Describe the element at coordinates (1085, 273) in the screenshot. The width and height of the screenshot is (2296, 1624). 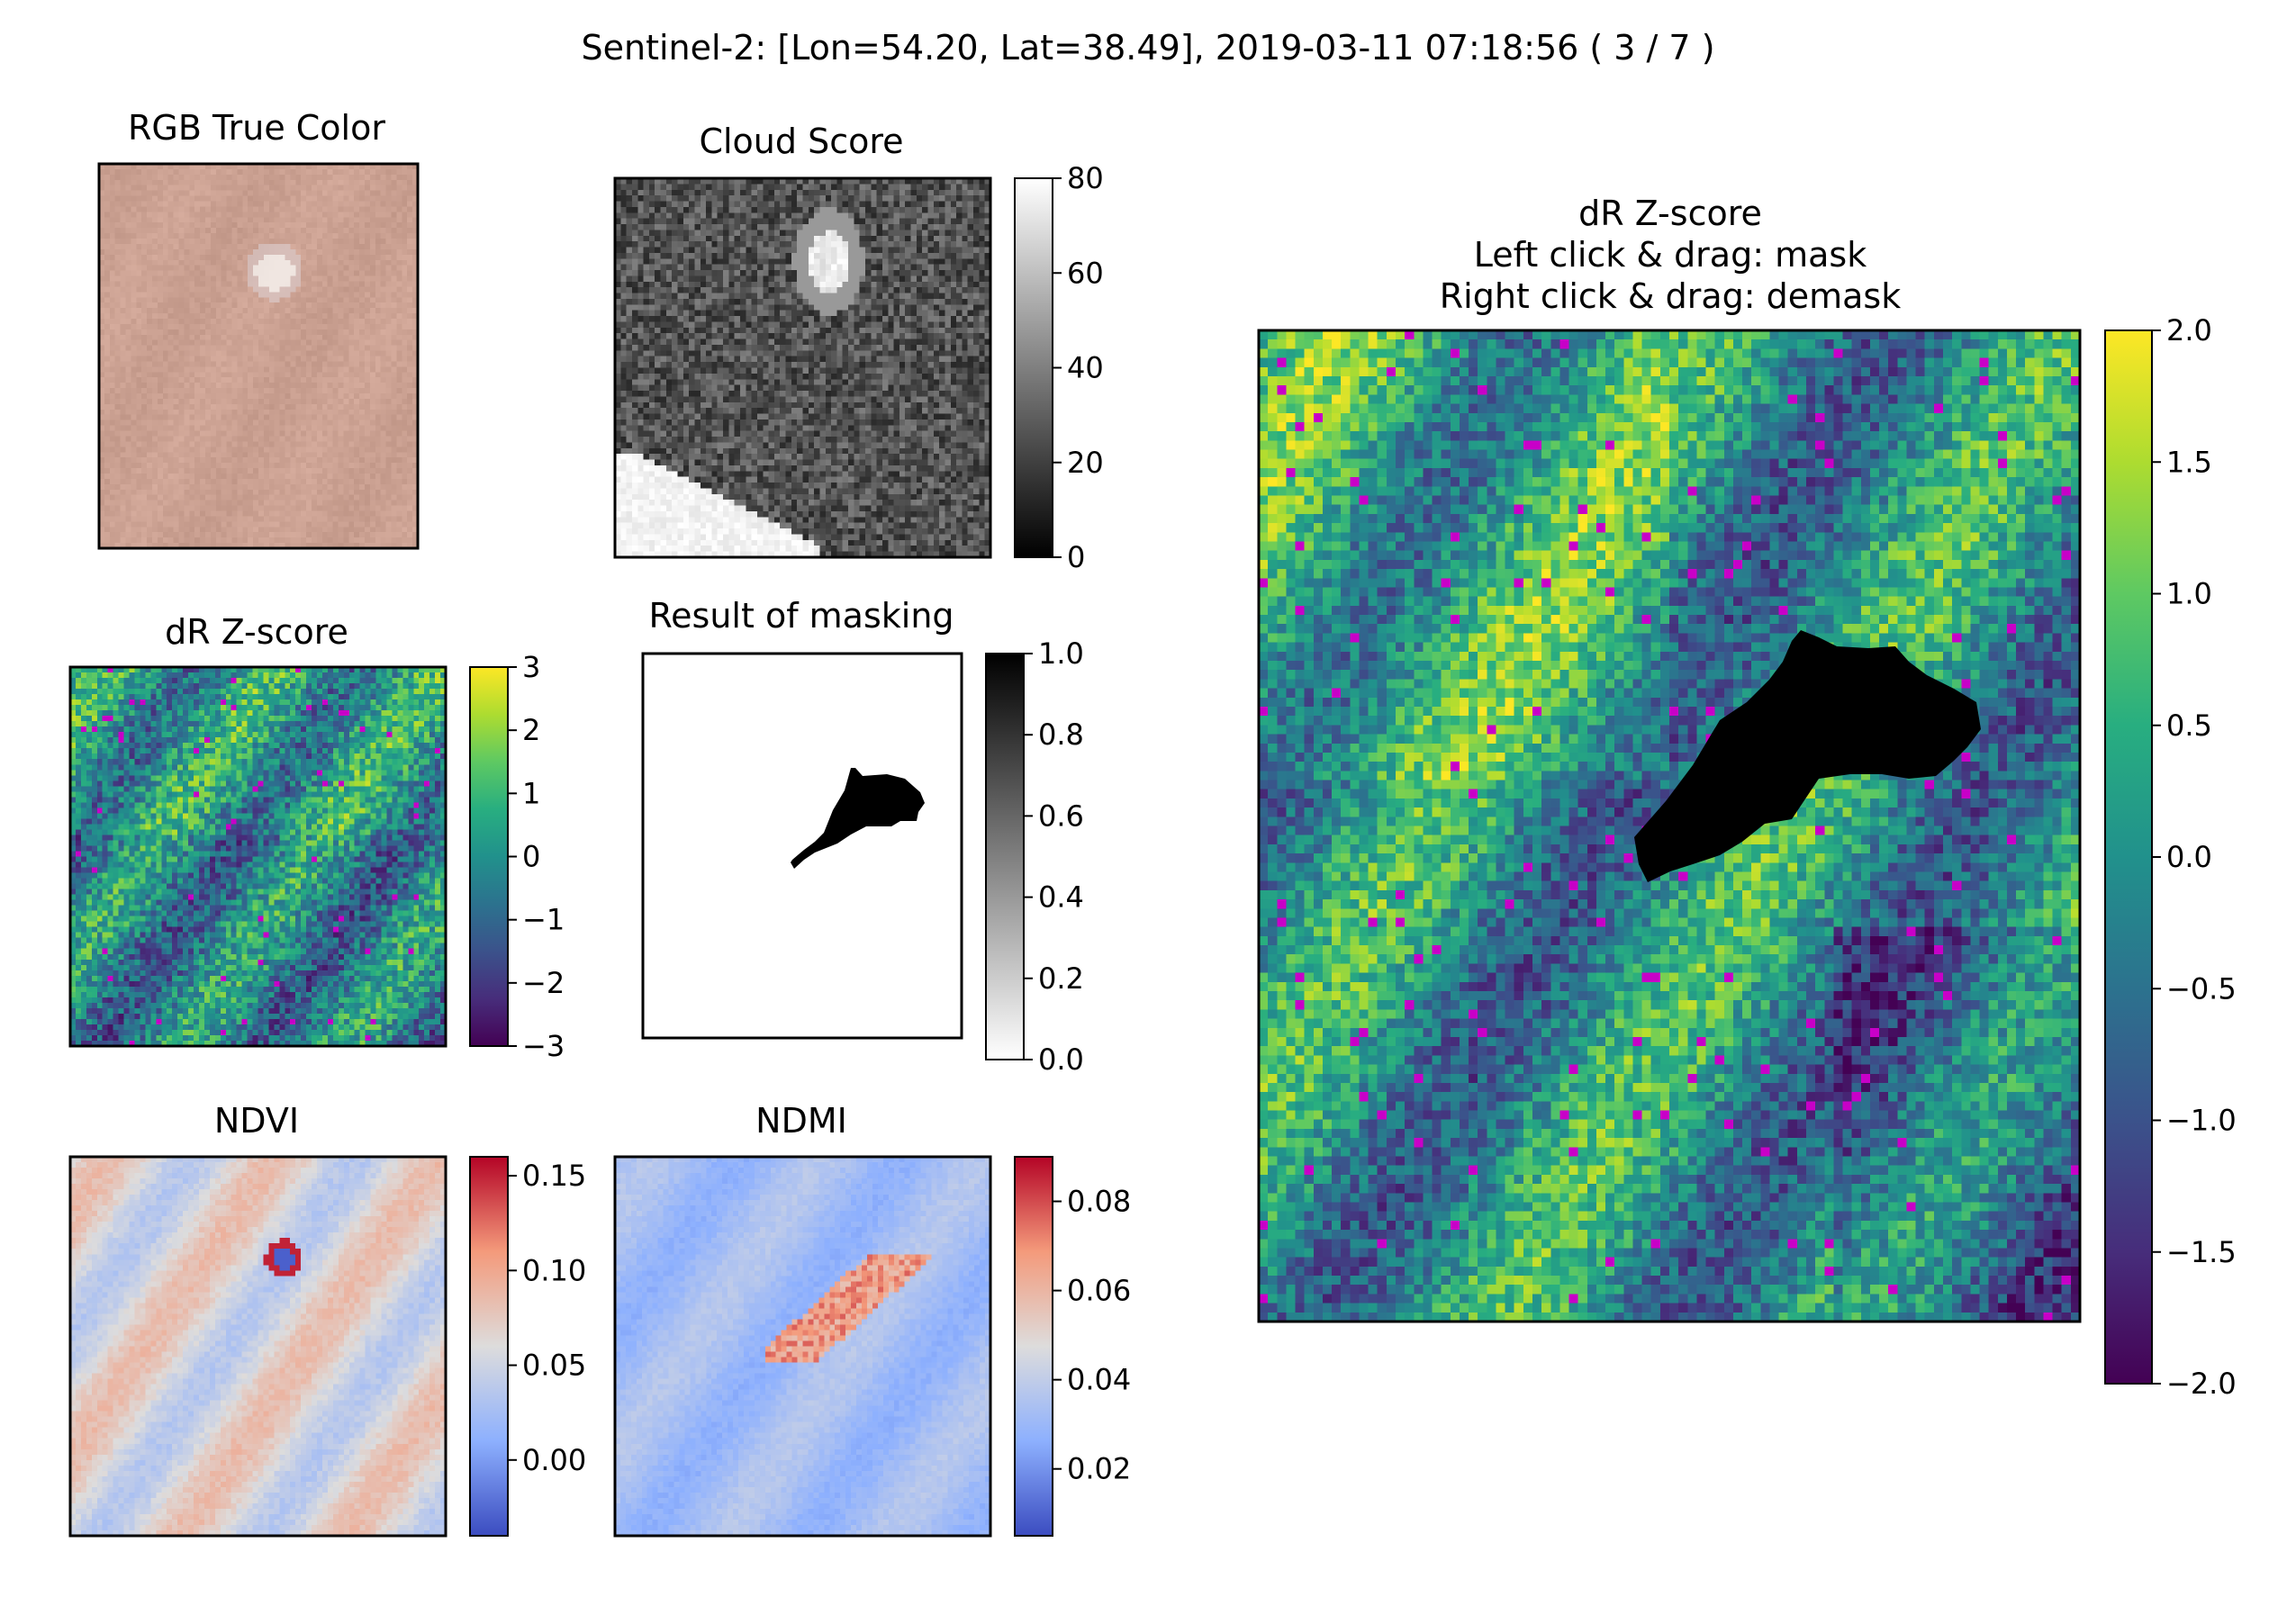
I see `cloud-colorbar-tick-label: 60` at that location.